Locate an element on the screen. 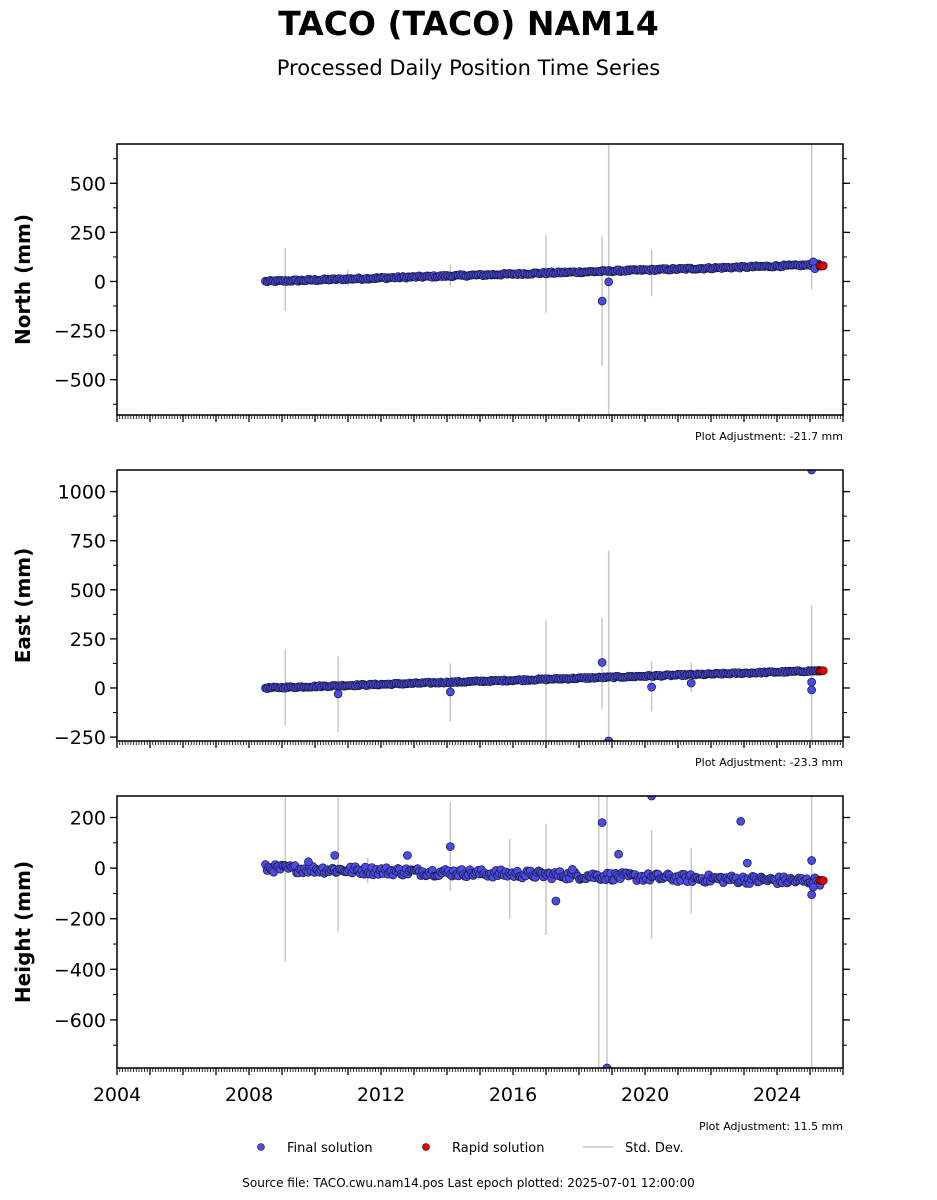 The height and width of the screenshot is (1200, 937). x-tick-label: 2012 is located at coordinates (381, 1095).